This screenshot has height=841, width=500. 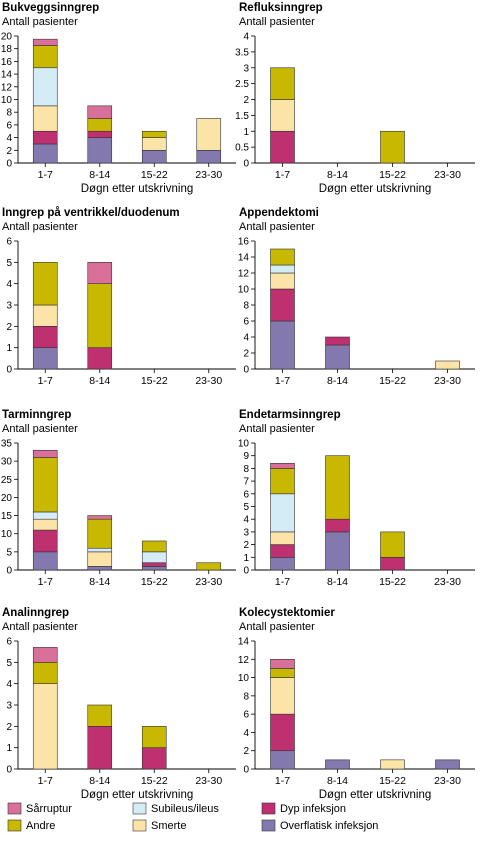 What do you see at coordinates (290, 415) in the screenshot?
I see `chart-title: Endetarmsinngrep` at bounding box center [290, 415].